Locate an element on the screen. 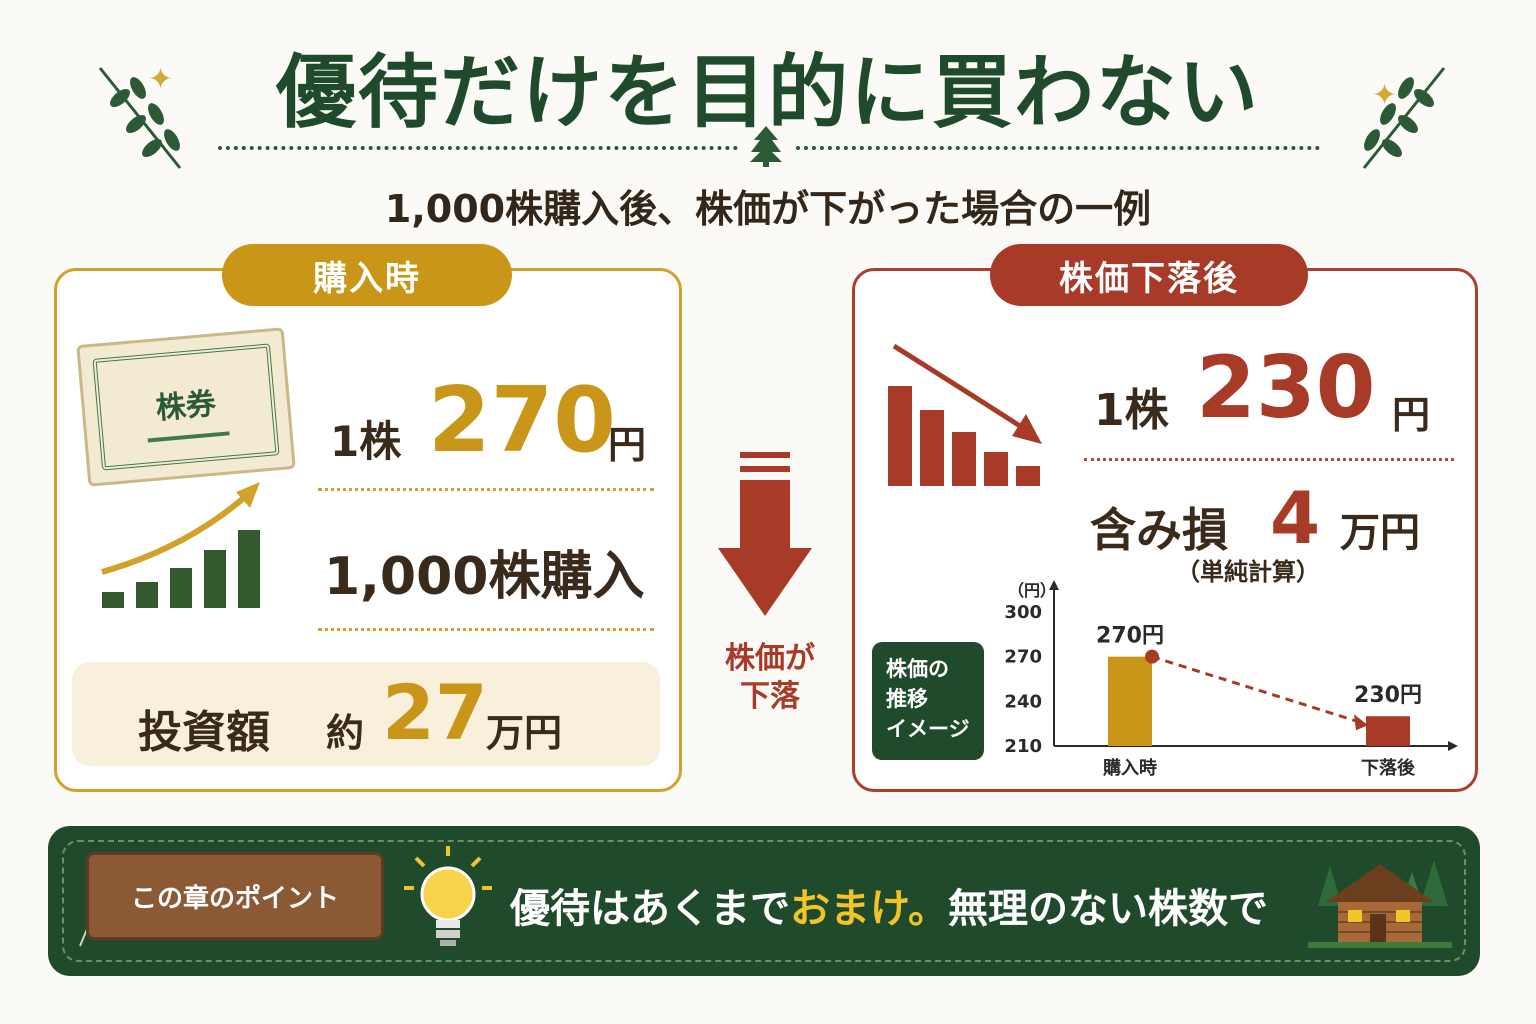  x-axis-arrow is located at coordinates (1453, 746).